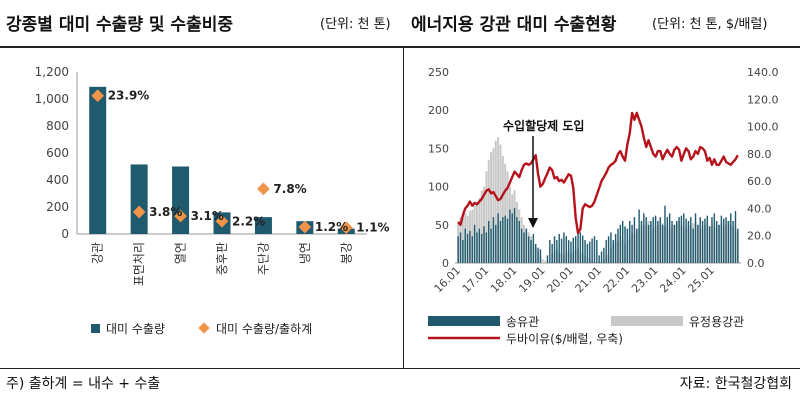  What do you see at coordinates (543, 125) in the screenshot?
I see `quota-annotation-text: 수입할당제 도입` at bounding box center [543, 125].